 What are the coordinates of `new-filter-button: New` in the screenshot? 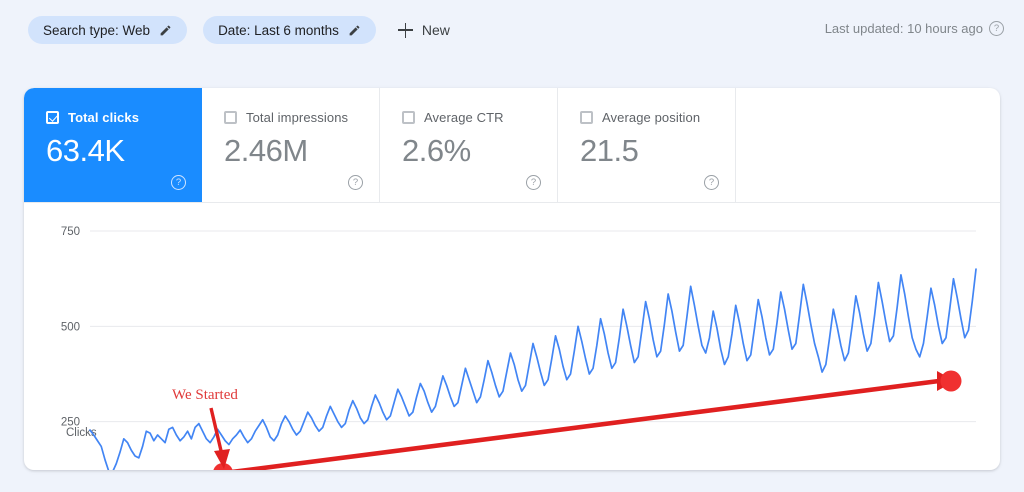 It's located at (424, 30).